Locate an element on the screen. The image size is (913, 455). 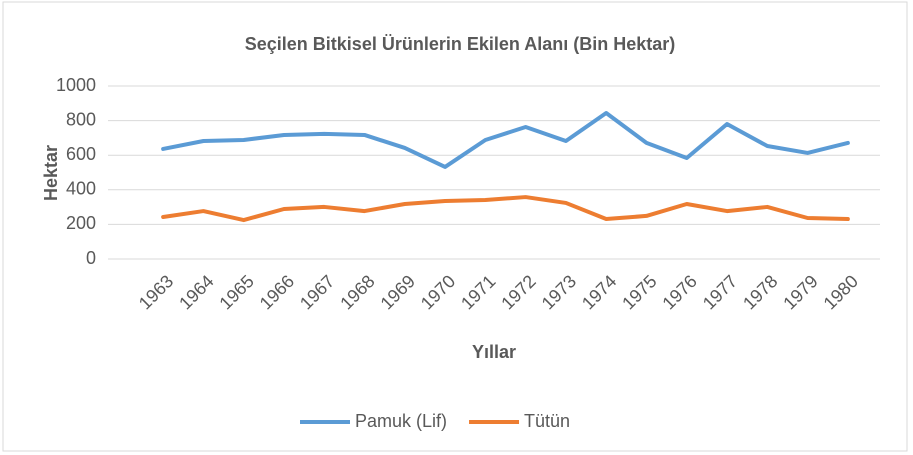
y-tick-label: 200 is located at coordinates (81, 223).